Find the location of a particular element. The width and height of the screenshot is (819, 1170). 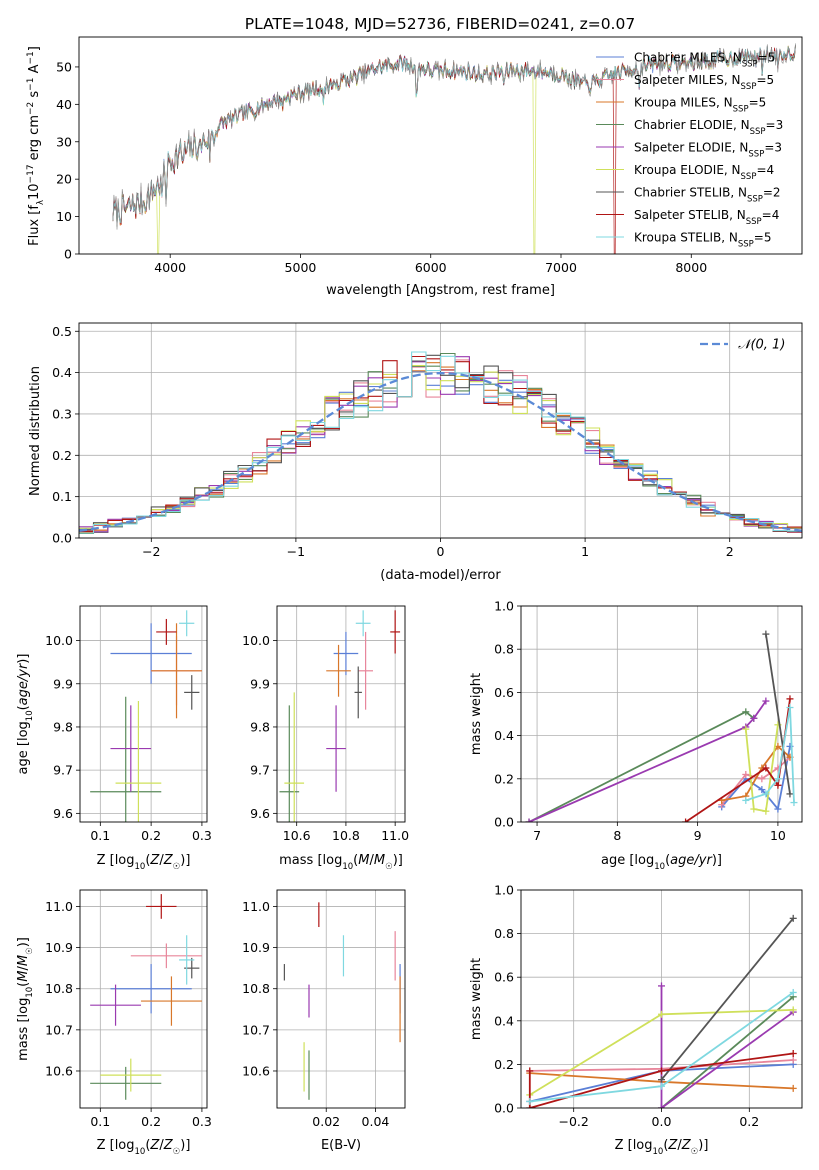

y-tick-label: 10.6 is located at coordinates (256, 1070).